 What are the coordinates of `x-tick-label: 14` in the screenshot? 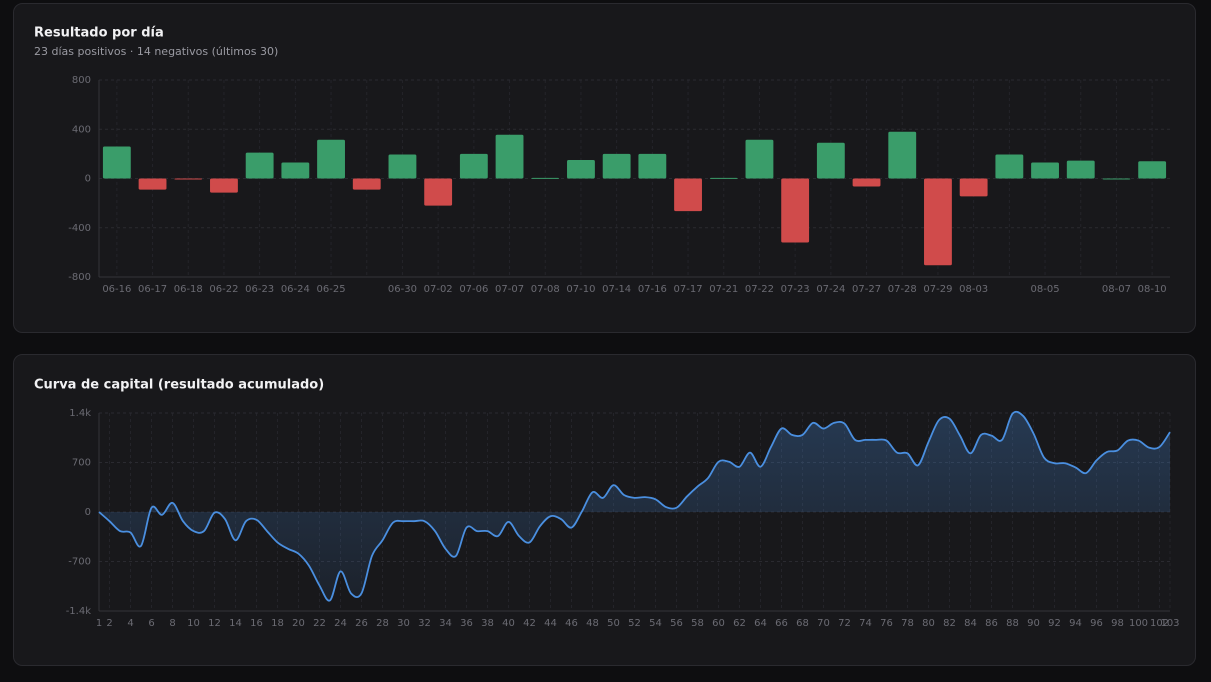 It's located at (235, 623).